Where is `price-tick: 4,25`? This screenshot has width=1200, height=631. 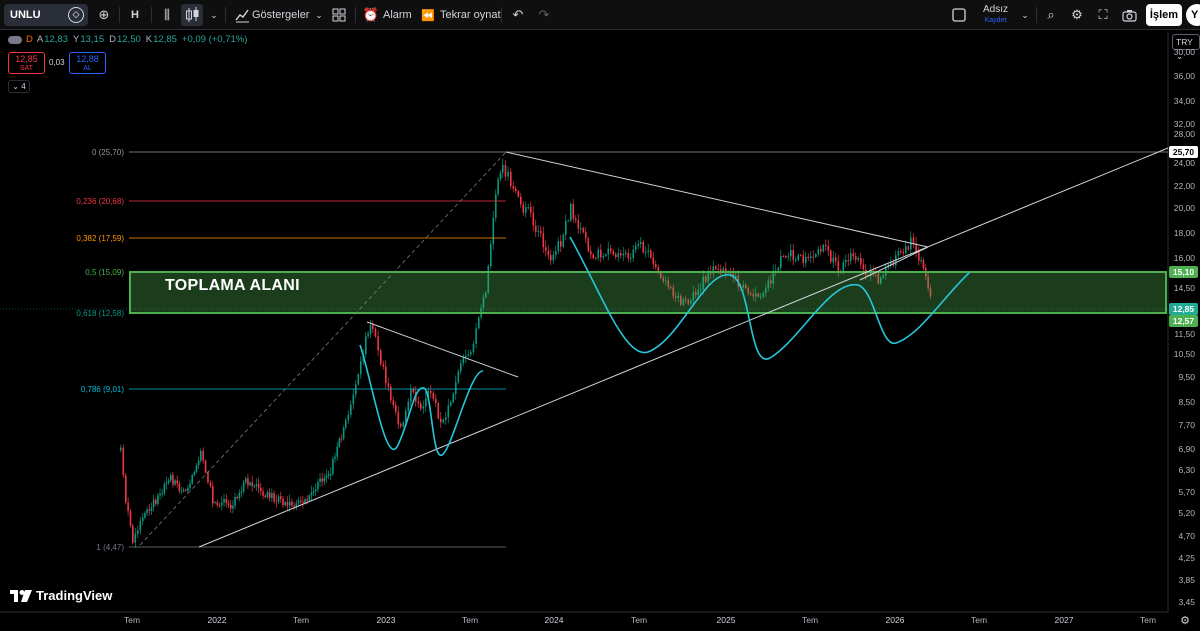
price-tick: 4,25 is located at coordinates (1186, 558).